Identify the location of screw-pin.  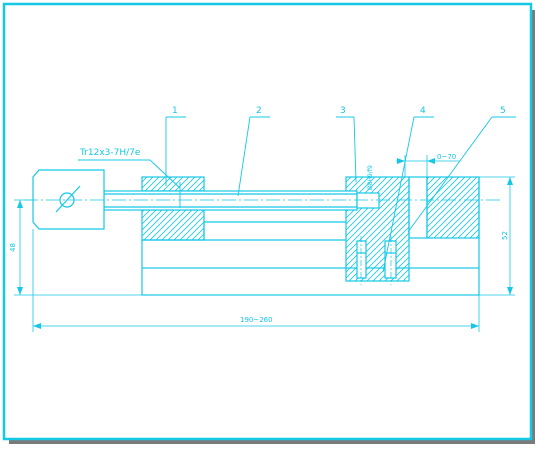
(368, 200).